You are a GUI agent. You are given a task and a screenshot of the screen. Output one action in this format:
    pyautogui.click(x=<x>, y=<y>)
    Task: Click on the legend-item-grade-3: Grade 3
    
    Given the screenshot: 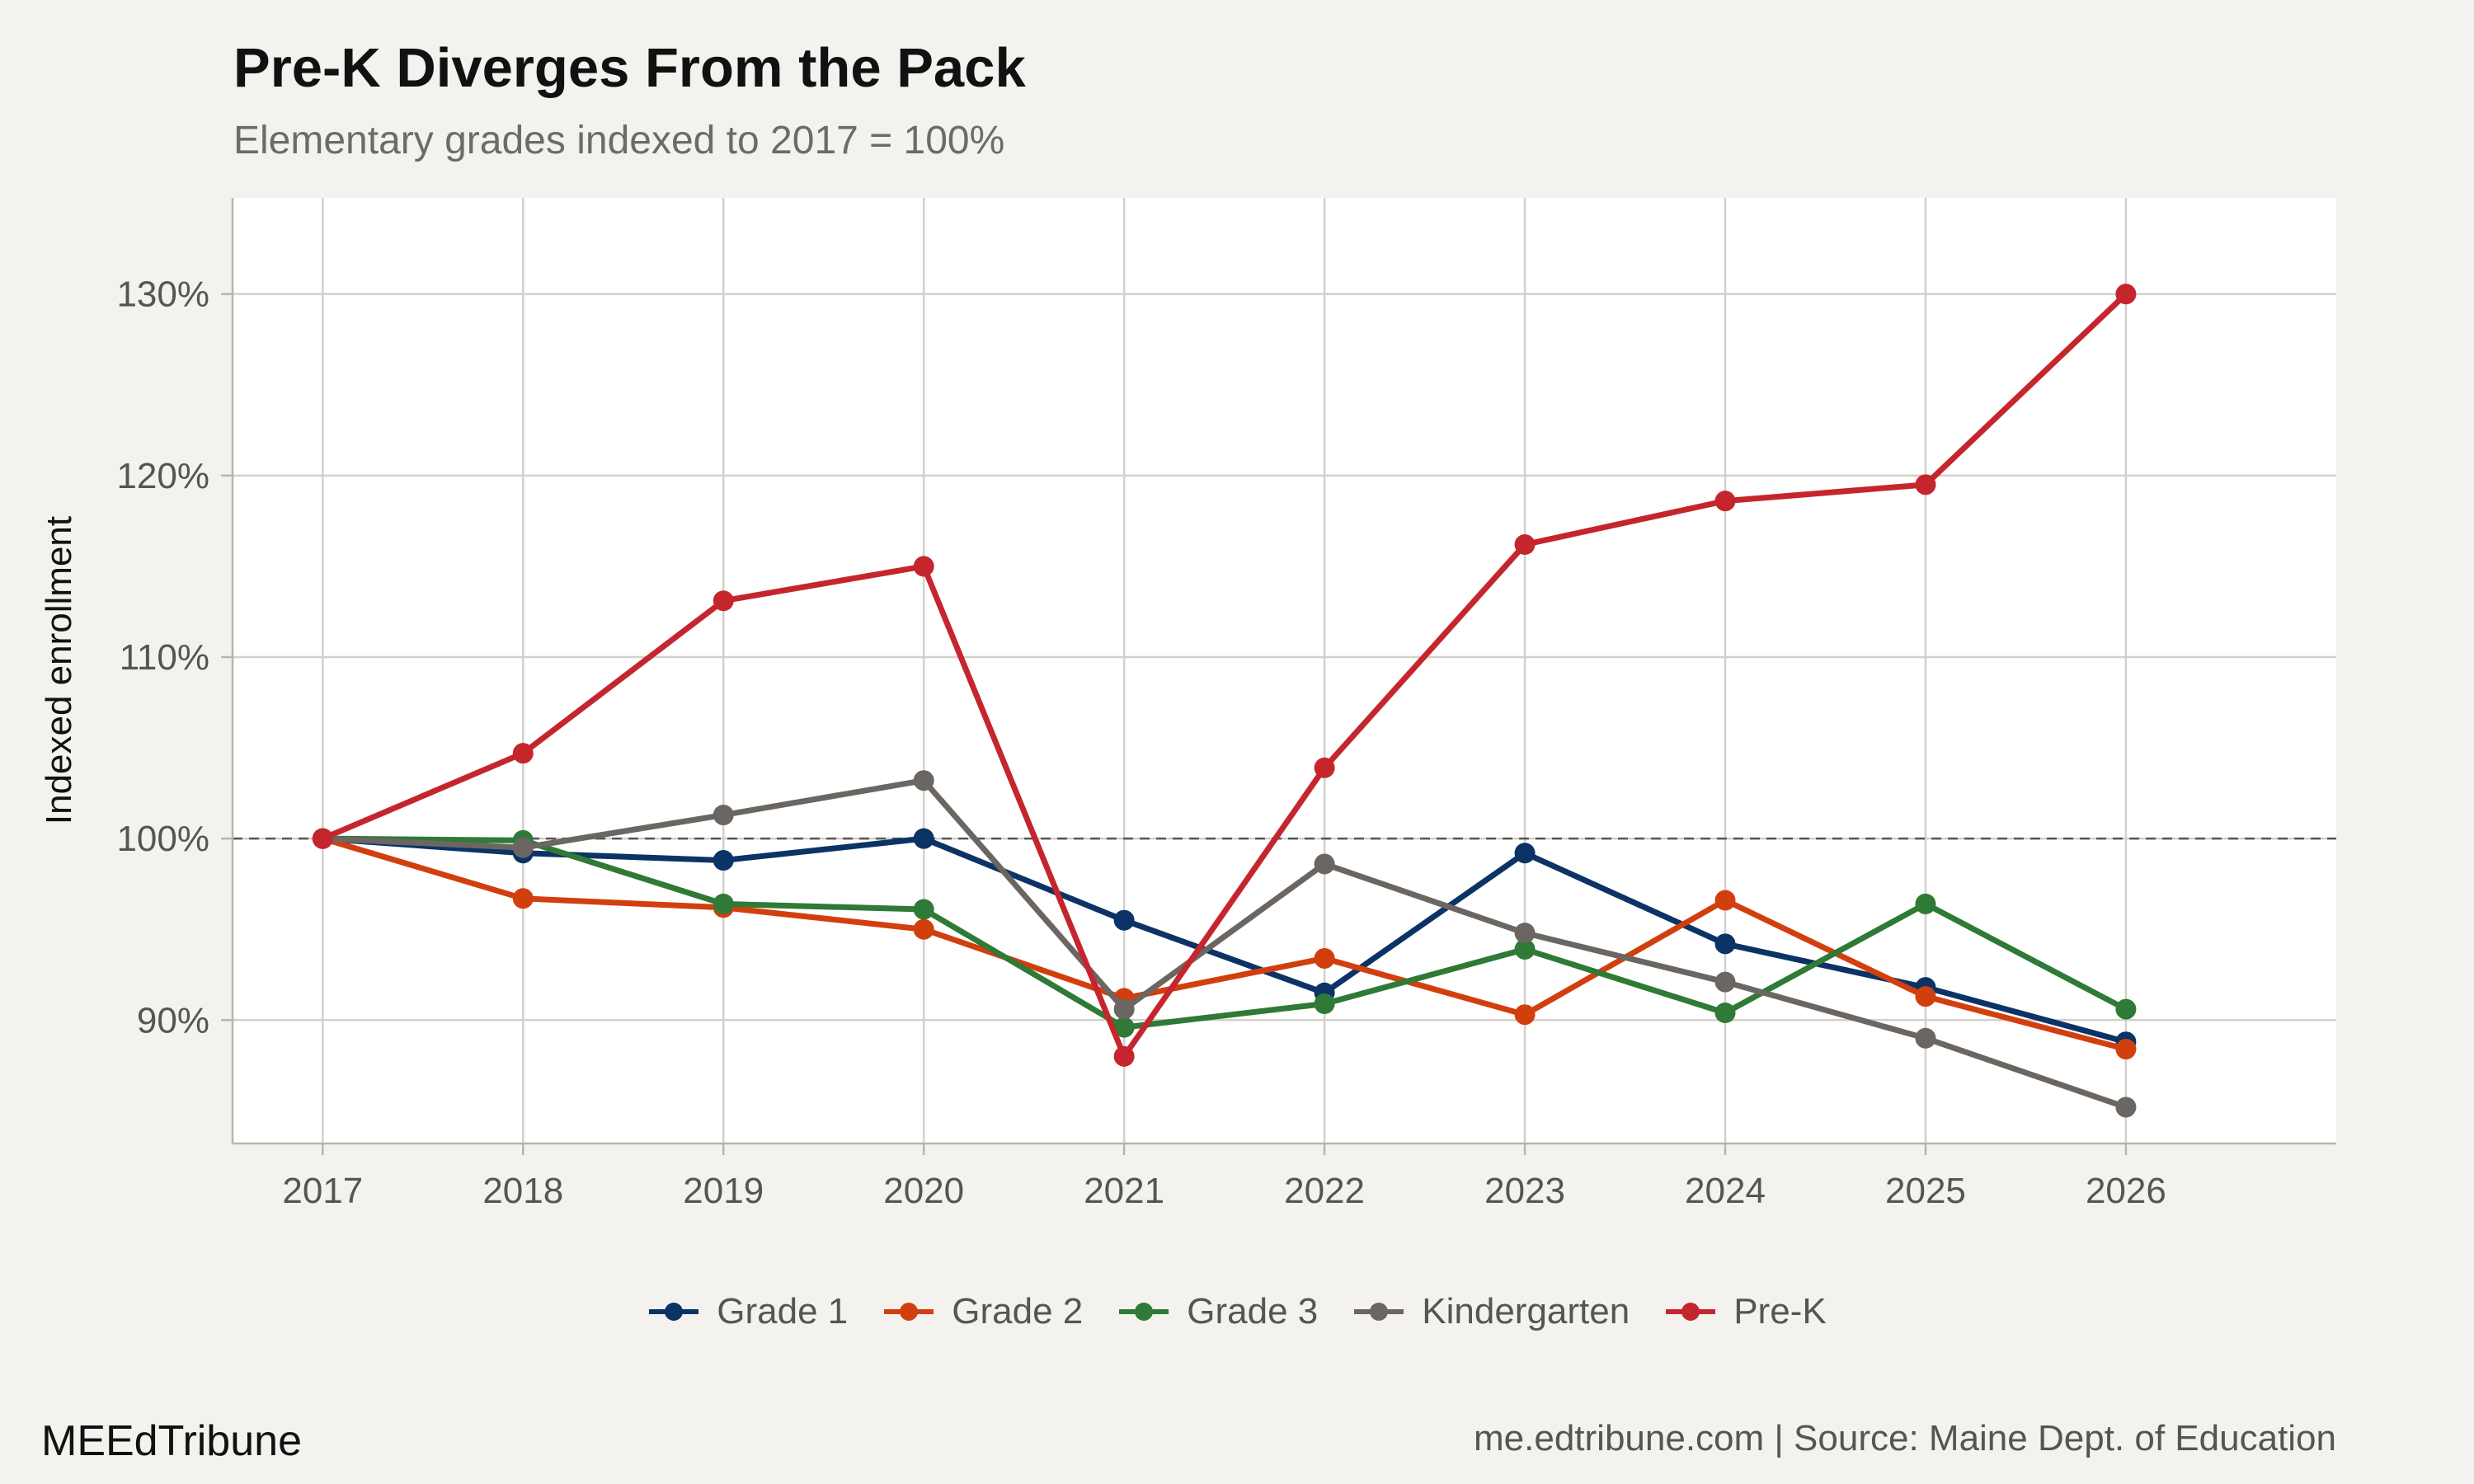 What is the action you would take?
    pyautogui.click(x=1217, y=1311)
    